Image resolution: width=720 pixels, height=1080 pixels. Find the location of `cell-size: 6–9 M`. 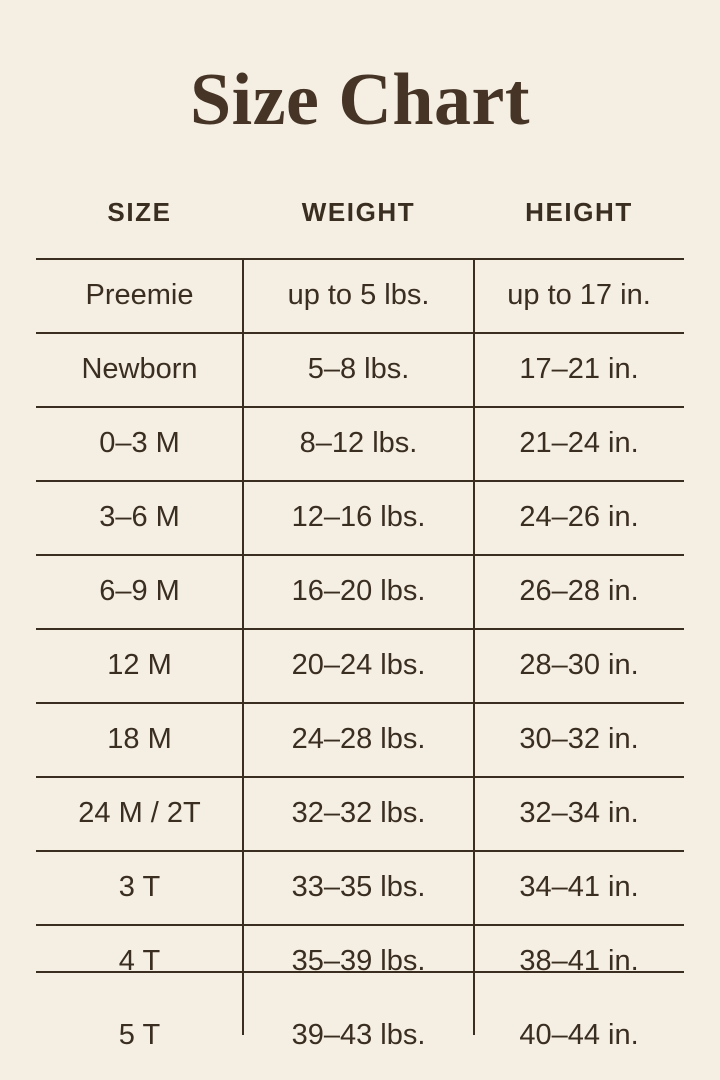

cell-size: 6–9 M is located at coordinates (139, 590).